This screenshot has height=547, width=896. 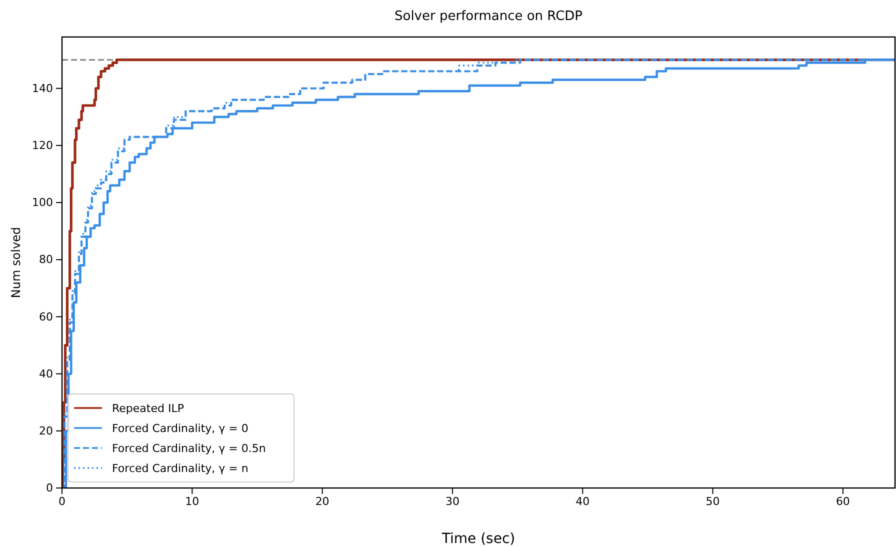 What do you see at coordinates (322, 501) in the screenshot?
I see `x-tick-label: 20` at bounding box center [322, 501].